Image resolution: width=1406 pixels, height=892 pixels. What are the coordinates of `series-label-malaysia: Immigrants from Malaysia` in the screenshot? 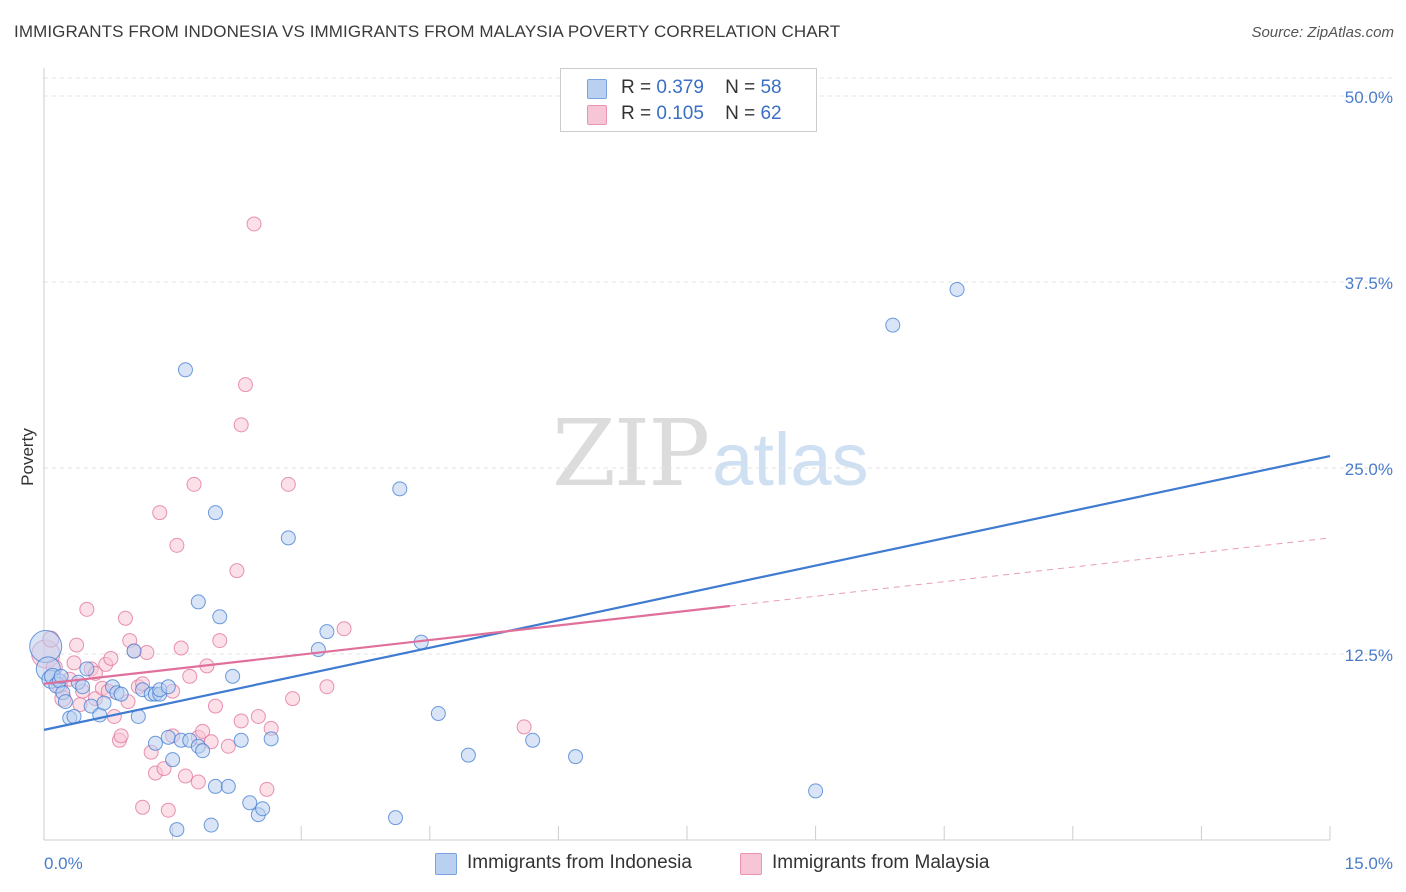 It's located at (881, 862).